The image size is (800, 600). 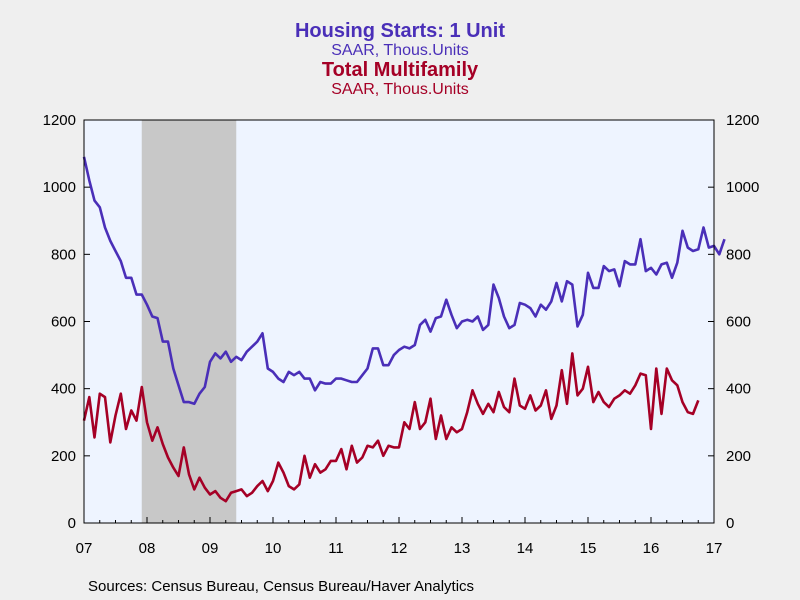 What do you see at coordinates (738, 456) in the screenshot?
I see `y-tick-label-right: 200` at bounding box center [738, 456].